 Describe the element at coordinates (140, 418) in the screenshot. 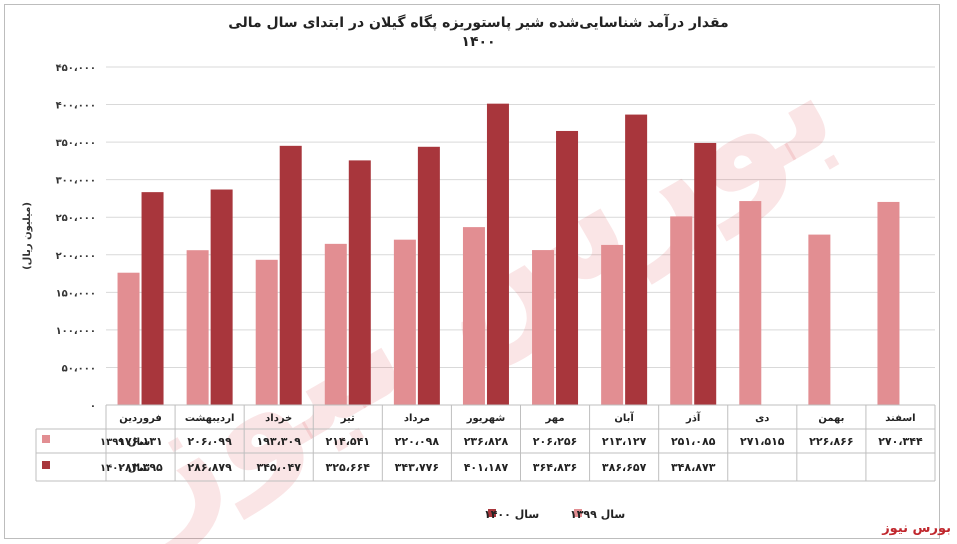

I see `x-category-label: فروردین` at that location.